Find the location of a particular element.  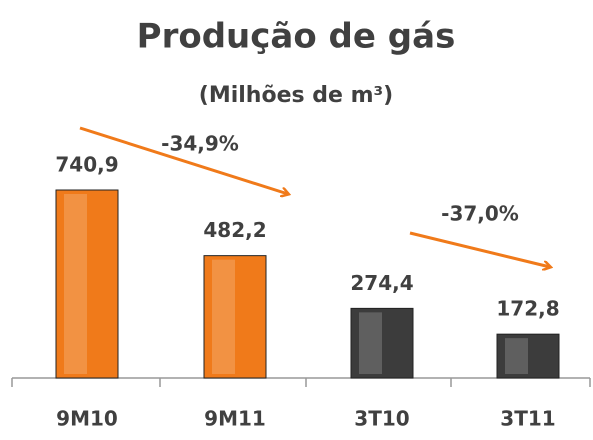

value-label: 172,8 is located at coordinates (527, 309).